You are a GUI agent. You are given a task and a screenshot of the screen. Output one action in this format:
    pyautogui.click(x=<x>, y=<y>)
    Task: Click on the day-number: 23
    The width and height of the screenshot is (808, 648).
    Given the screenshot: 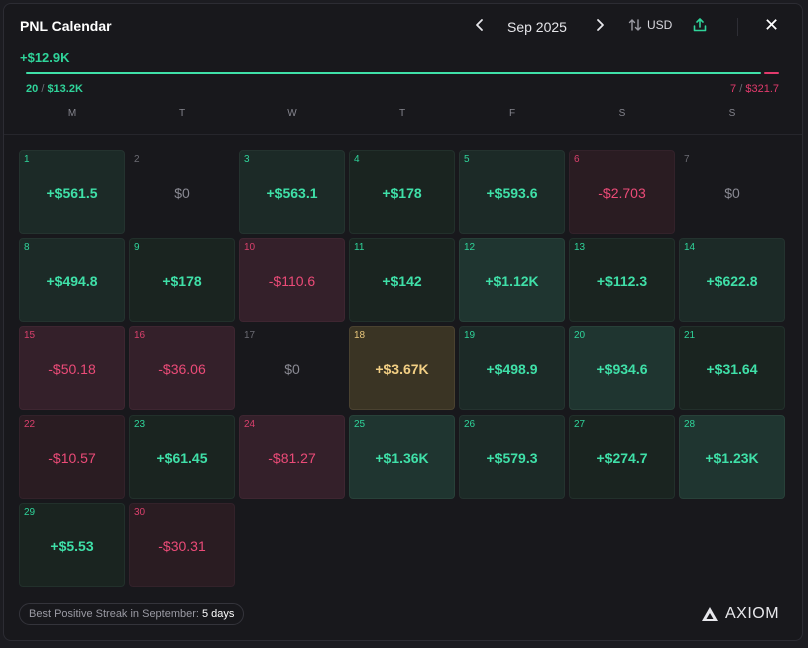 What is the action you would take?
    pyautogui.click(x=140, y=424)
    